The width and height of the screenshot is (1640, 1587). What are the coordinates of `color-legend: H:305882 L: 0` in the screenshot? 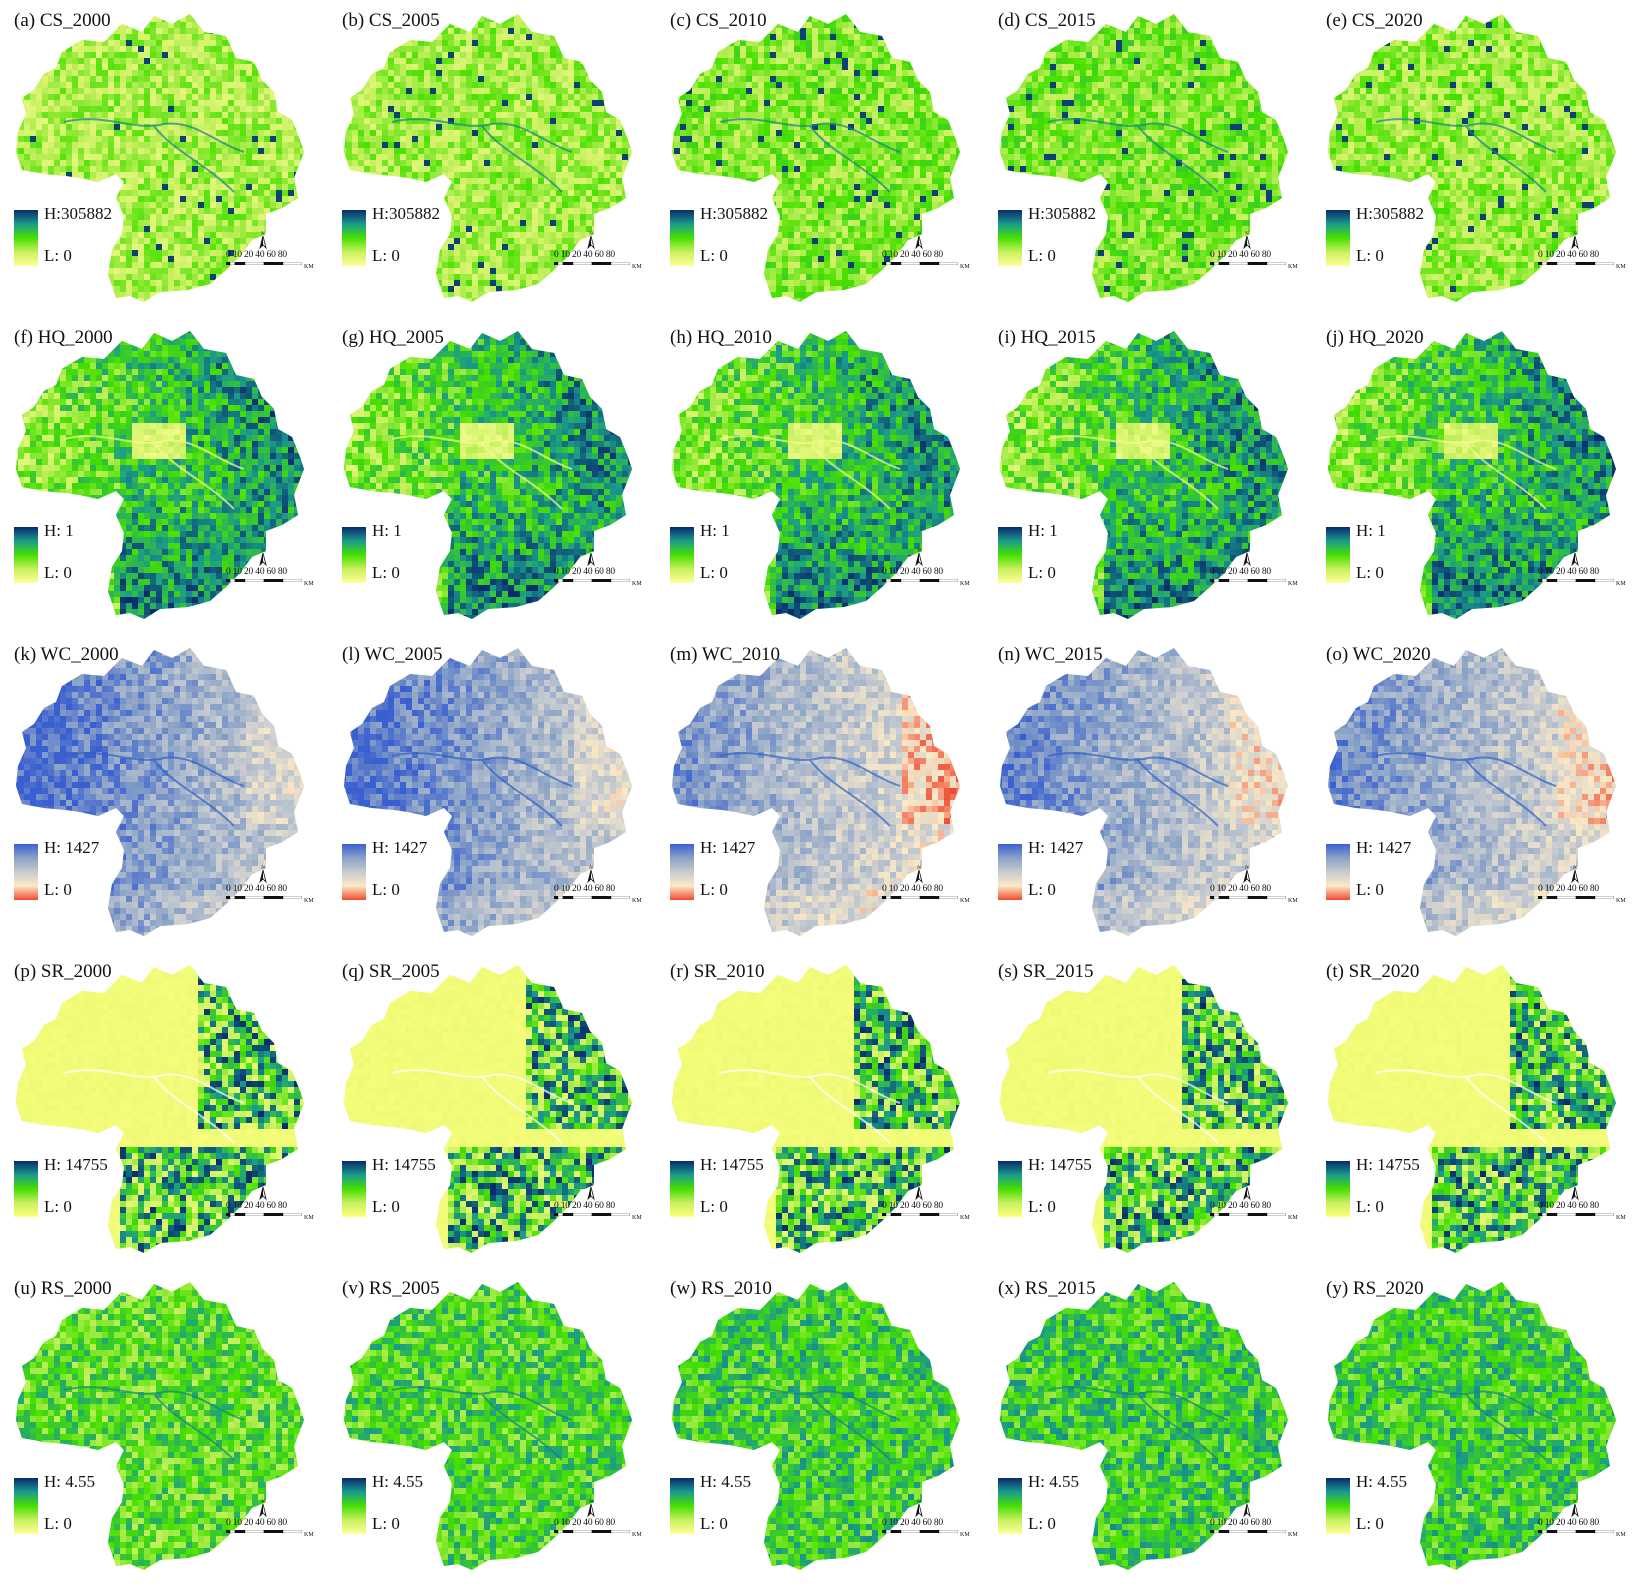 It's located at (402, 240).